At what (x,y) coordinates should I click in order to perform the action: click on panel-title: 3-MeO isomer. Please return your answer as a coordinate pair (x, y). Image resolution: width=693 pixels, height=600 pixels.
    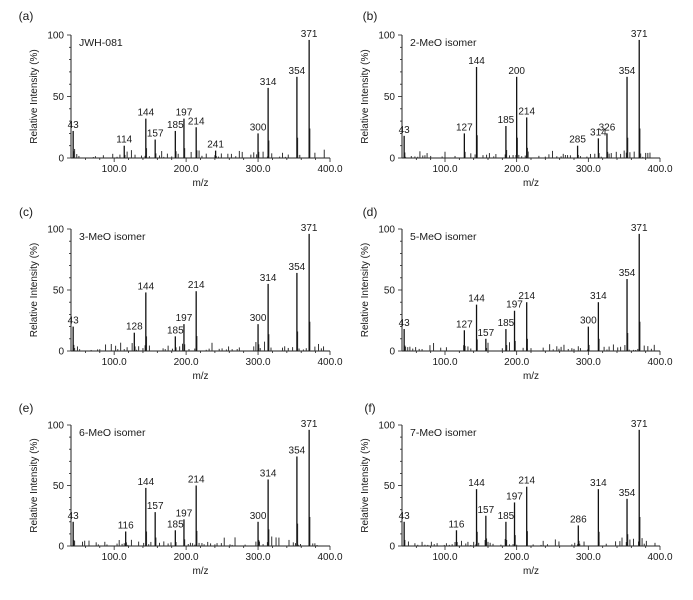
    Looking at the image, I should click on (112, 237).